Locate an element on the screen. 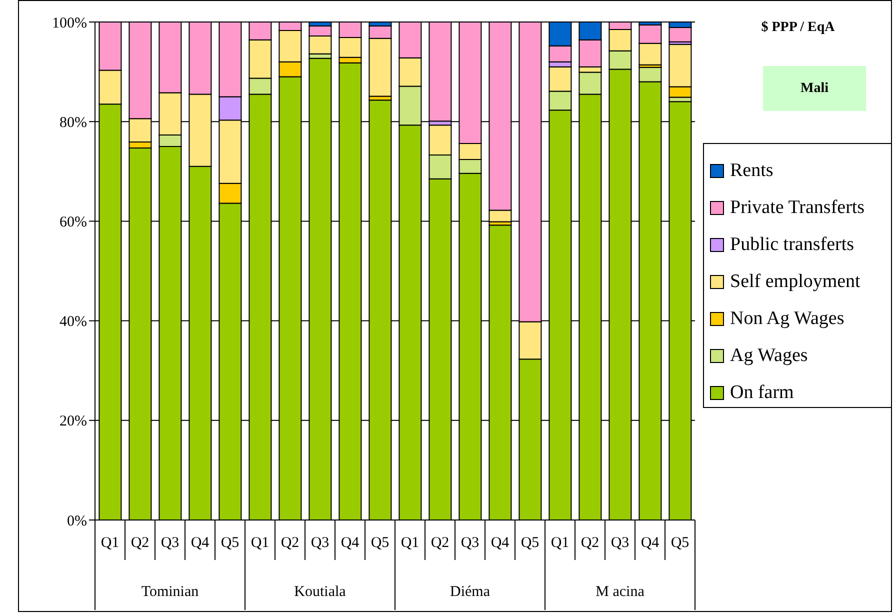  y-tick-label: 60% is located at coordinates (73, 222).